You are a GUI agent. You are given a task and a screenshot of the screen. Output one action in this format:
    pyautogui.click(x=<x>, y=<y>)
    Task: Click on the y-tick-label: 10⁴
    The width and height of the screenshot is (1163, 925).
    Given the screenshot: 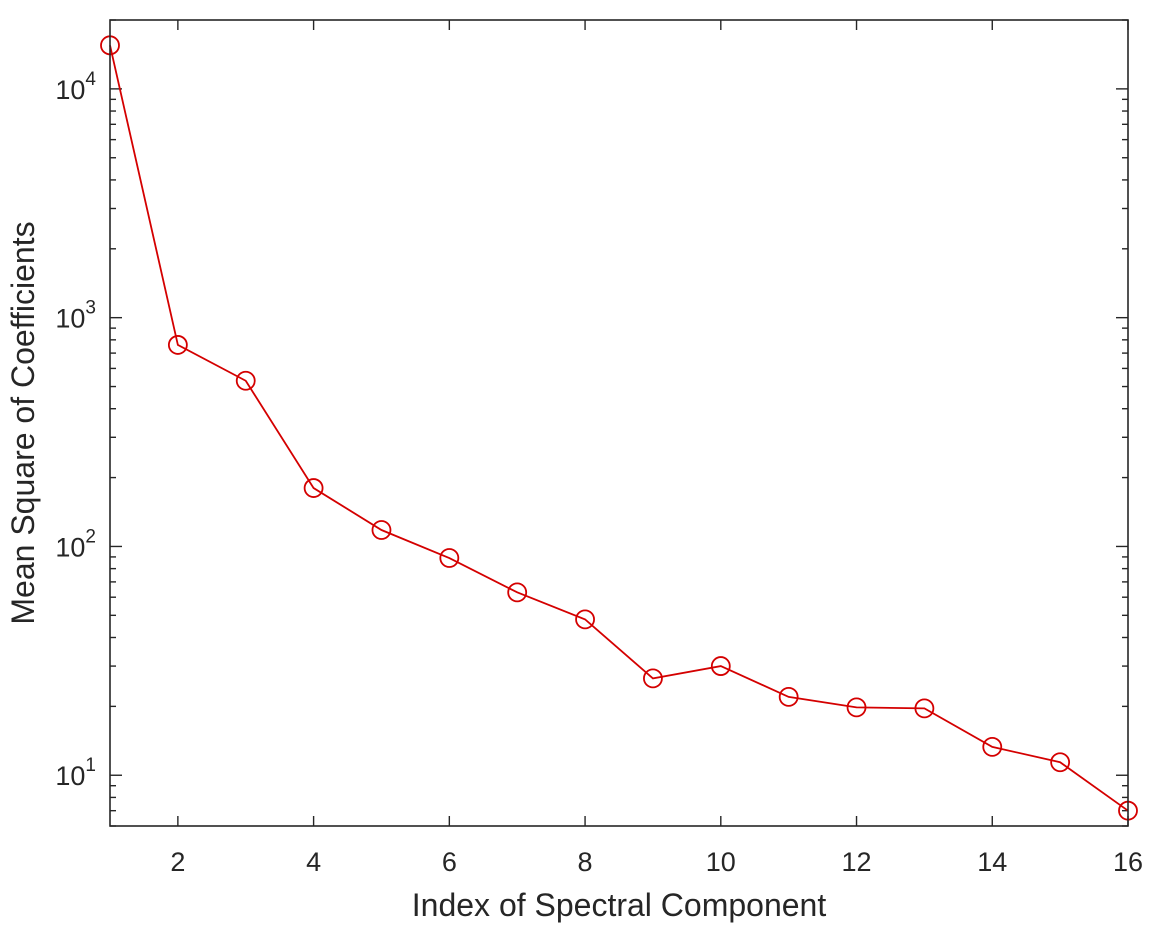 What is the action you would take?
    pyautogui.click(x=75, y=87)
    